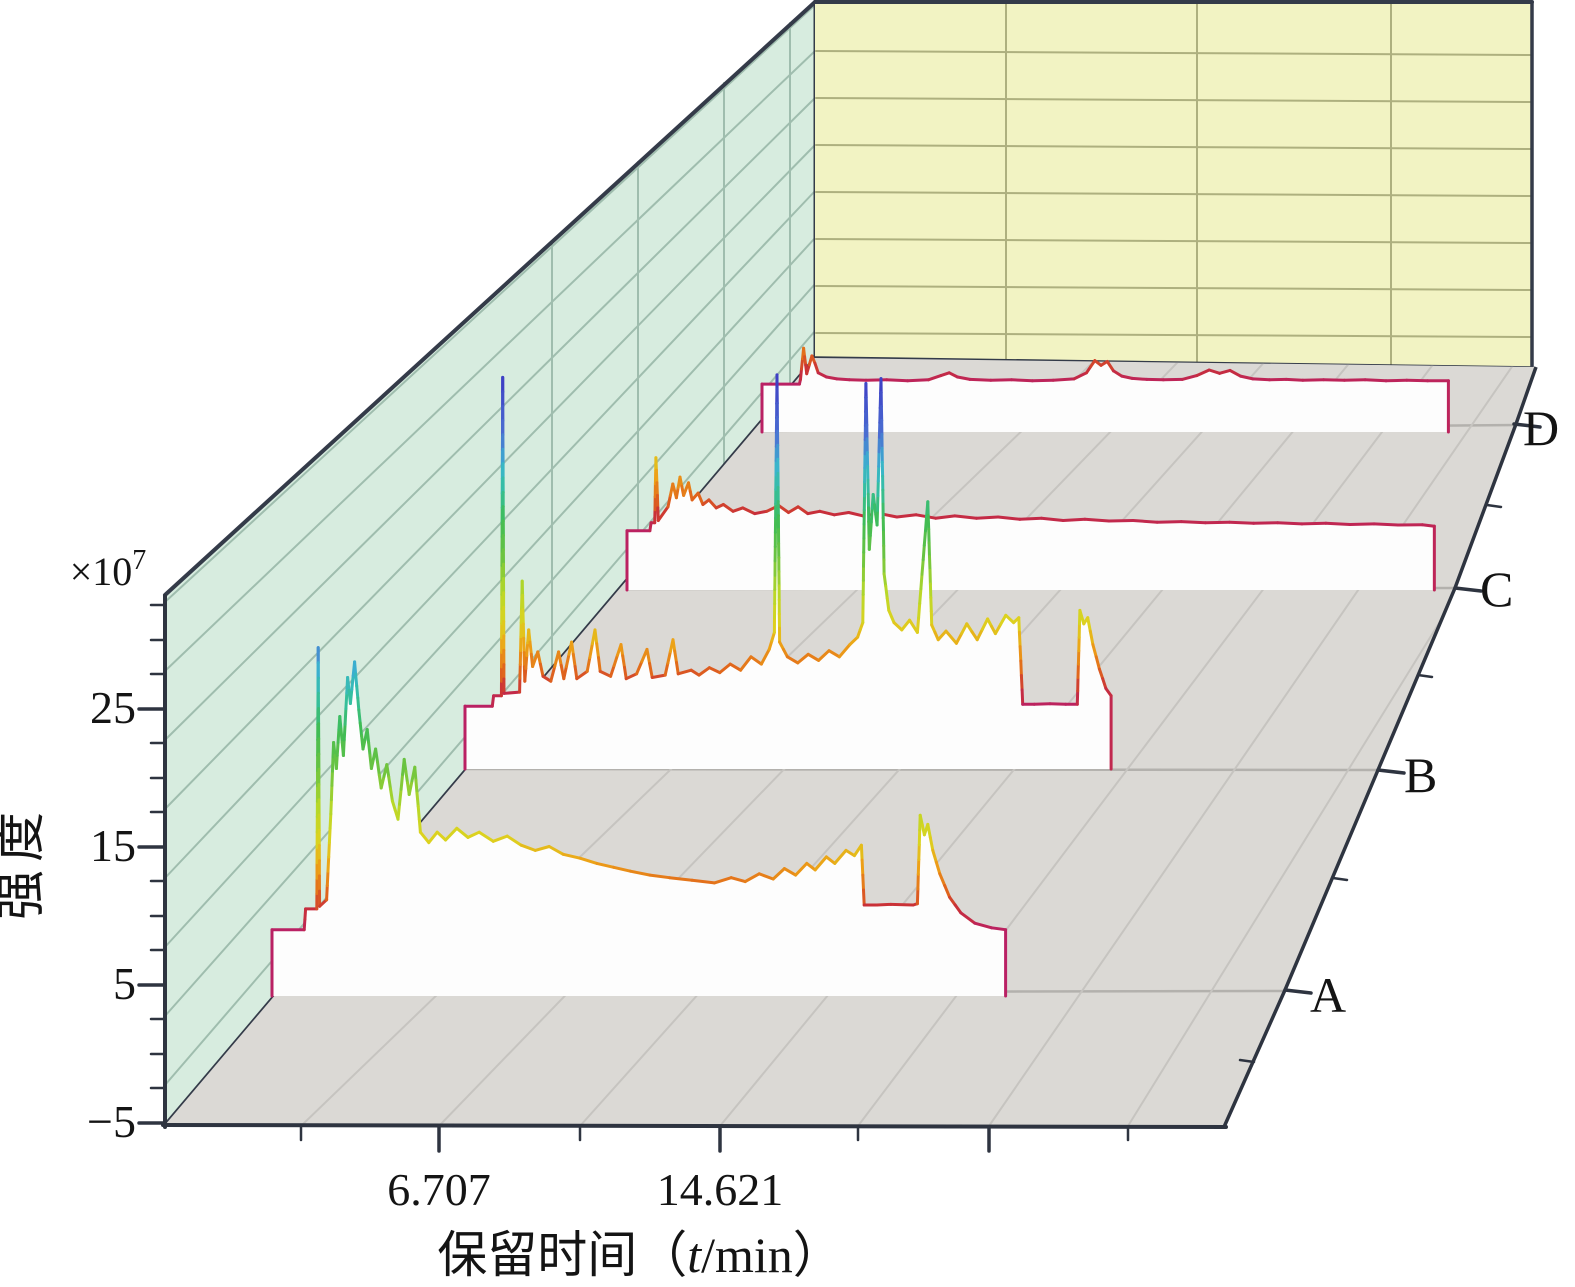  I want to click on back-wall-panel, so click(1173, 185).